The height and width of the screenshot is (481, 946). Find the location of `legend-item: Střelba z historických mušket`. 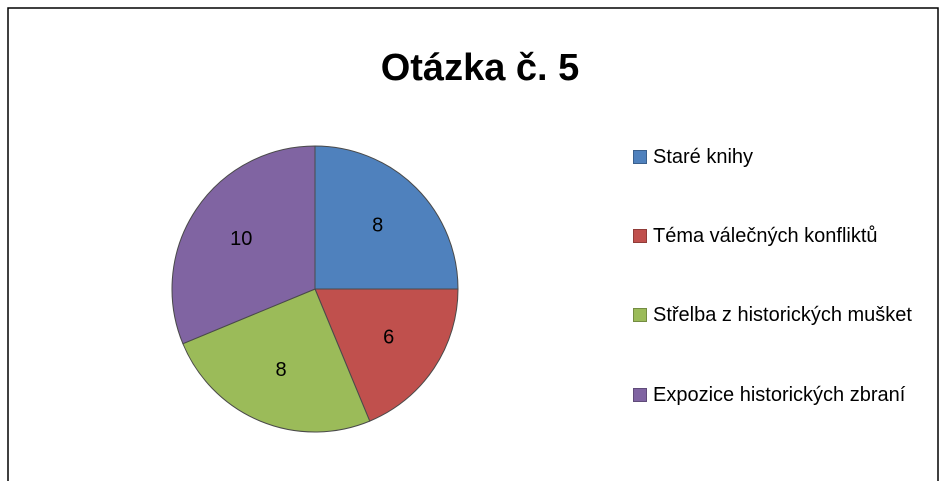

legend-item: Střelba z historických mušket is located at coordinates (783, 315).